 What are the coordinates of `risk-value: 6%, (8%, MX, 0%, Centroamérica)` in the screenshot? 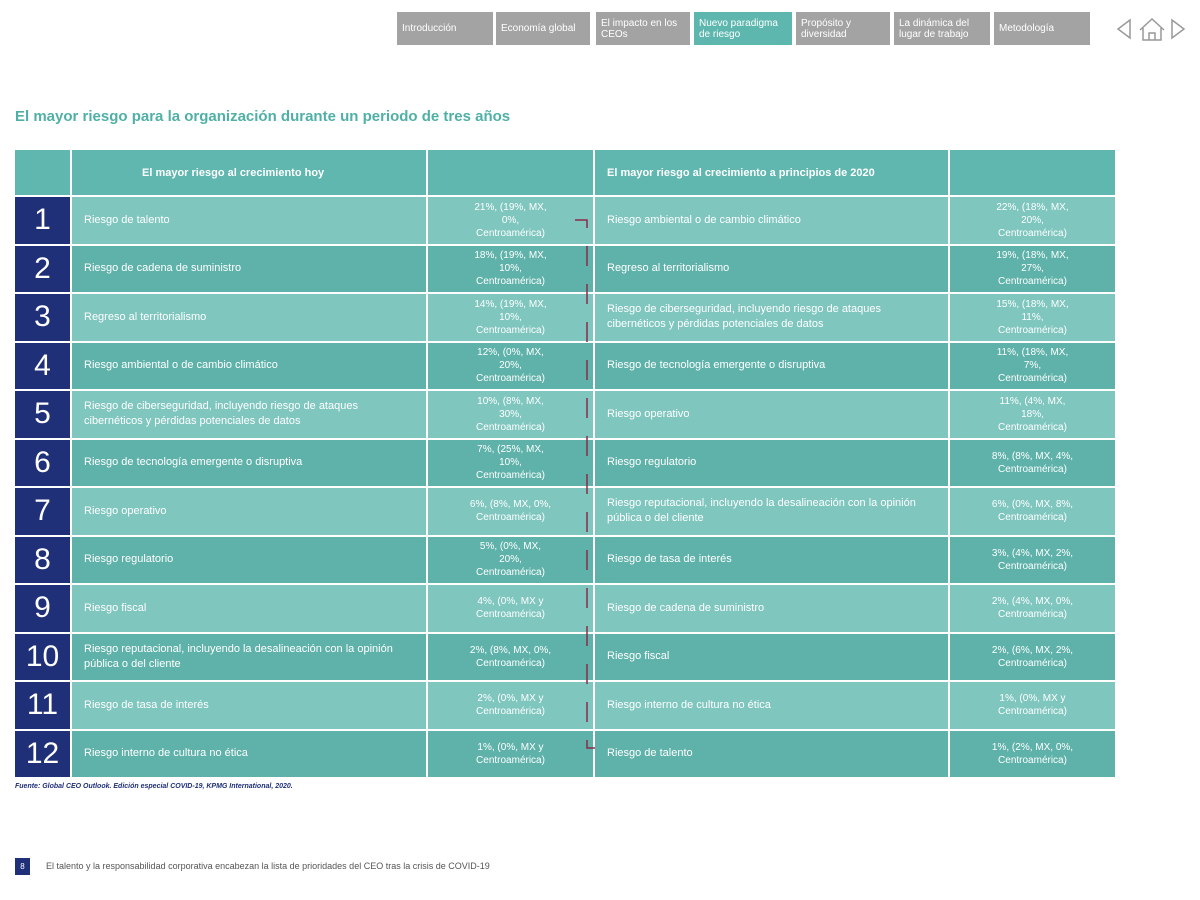 It's located at (510, 511).